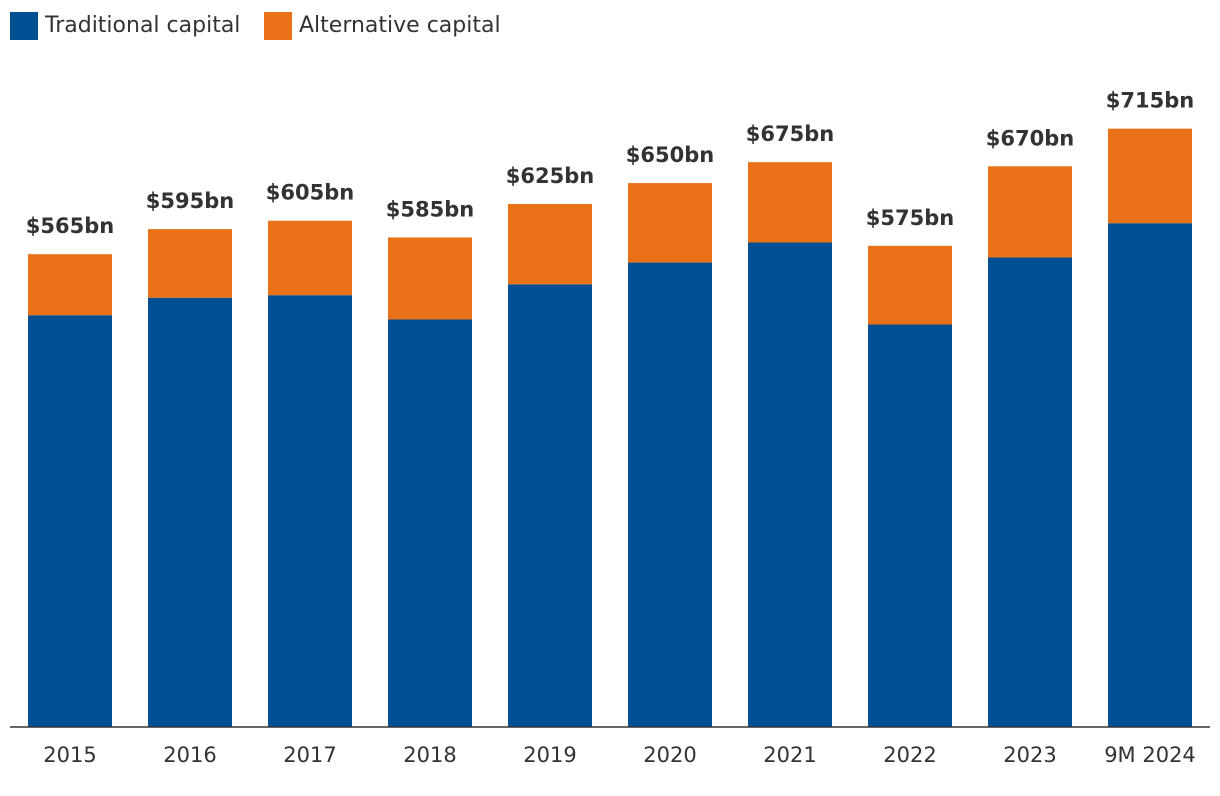 This screenshot has width=1220, height=796. I want to click on total-label: $565bn, so click(70, 226).